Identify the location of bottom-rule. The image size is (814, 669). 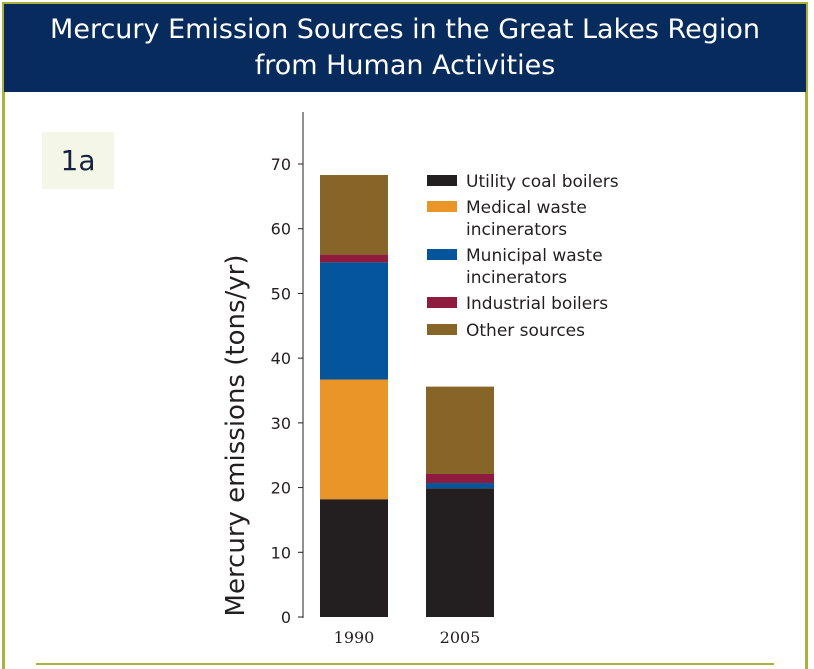
(405, 664).